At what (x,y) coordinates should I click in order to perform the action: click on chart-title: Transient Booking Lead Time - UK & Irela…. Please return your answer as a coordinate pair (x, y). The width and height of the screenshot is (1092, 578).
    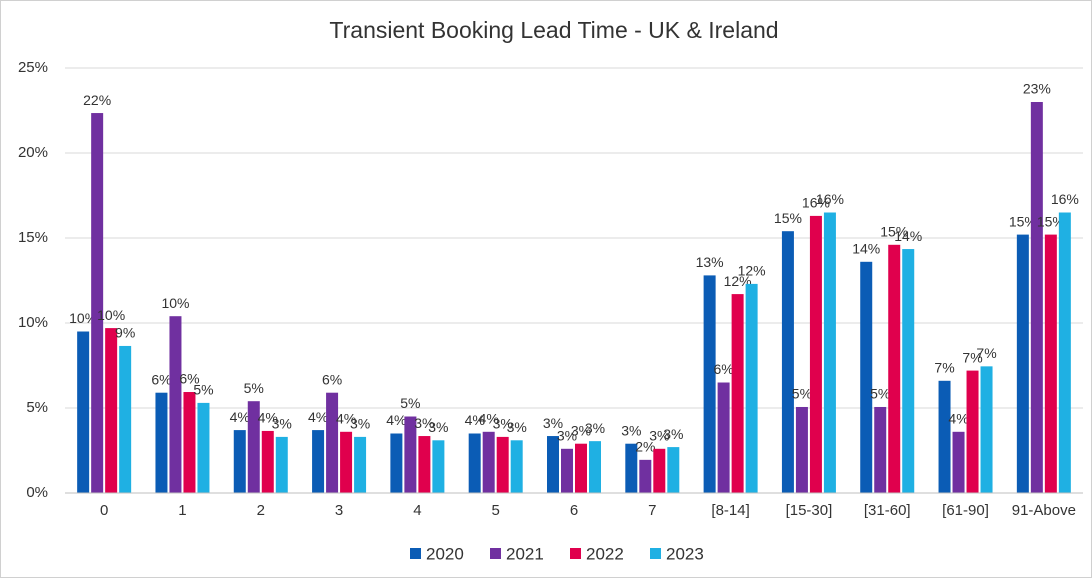
    Looking at the image, I should click on (553, 30).